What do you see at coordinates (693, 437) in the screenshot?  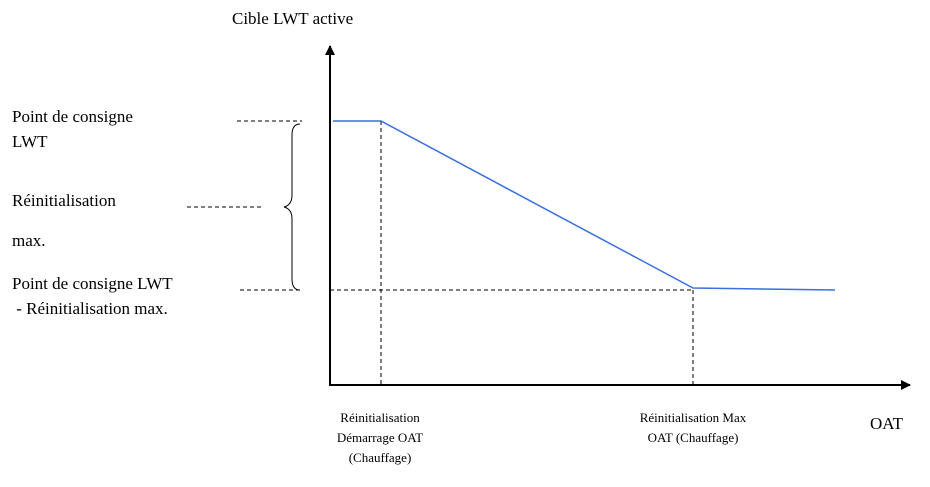 I see `bottom-label: OAT (Chauffage)` at bounding box center [693, 437].